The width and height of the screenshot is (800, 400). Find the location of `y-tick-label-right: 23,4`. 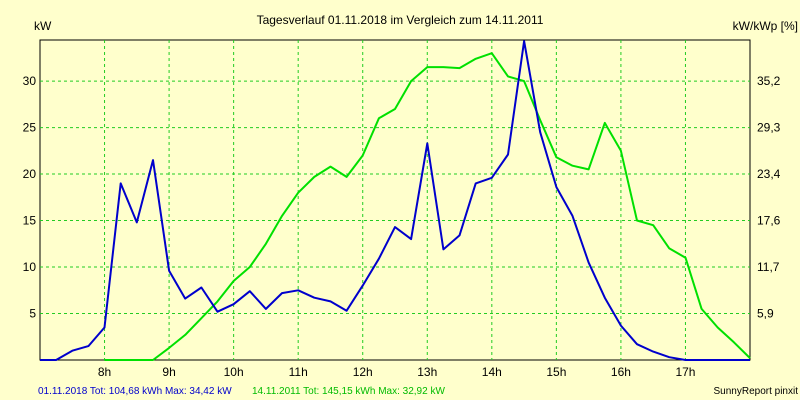

y-tick-label-right: 23,4 is located at coordinates (769, 174).